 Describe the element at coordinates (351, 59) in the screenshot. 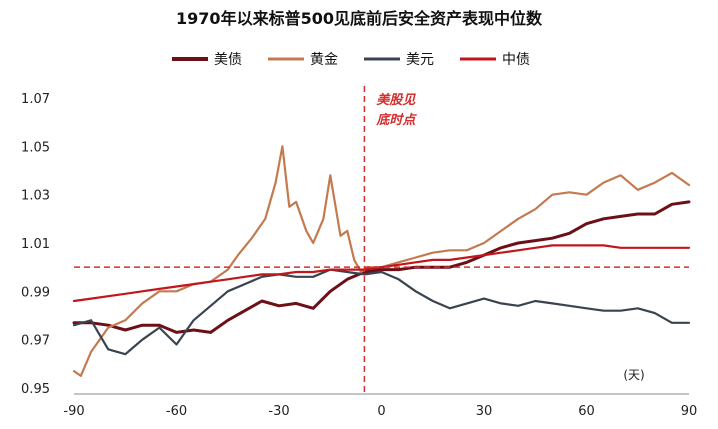

I see `legend: 美债 黄金 美元 中债` at that location.